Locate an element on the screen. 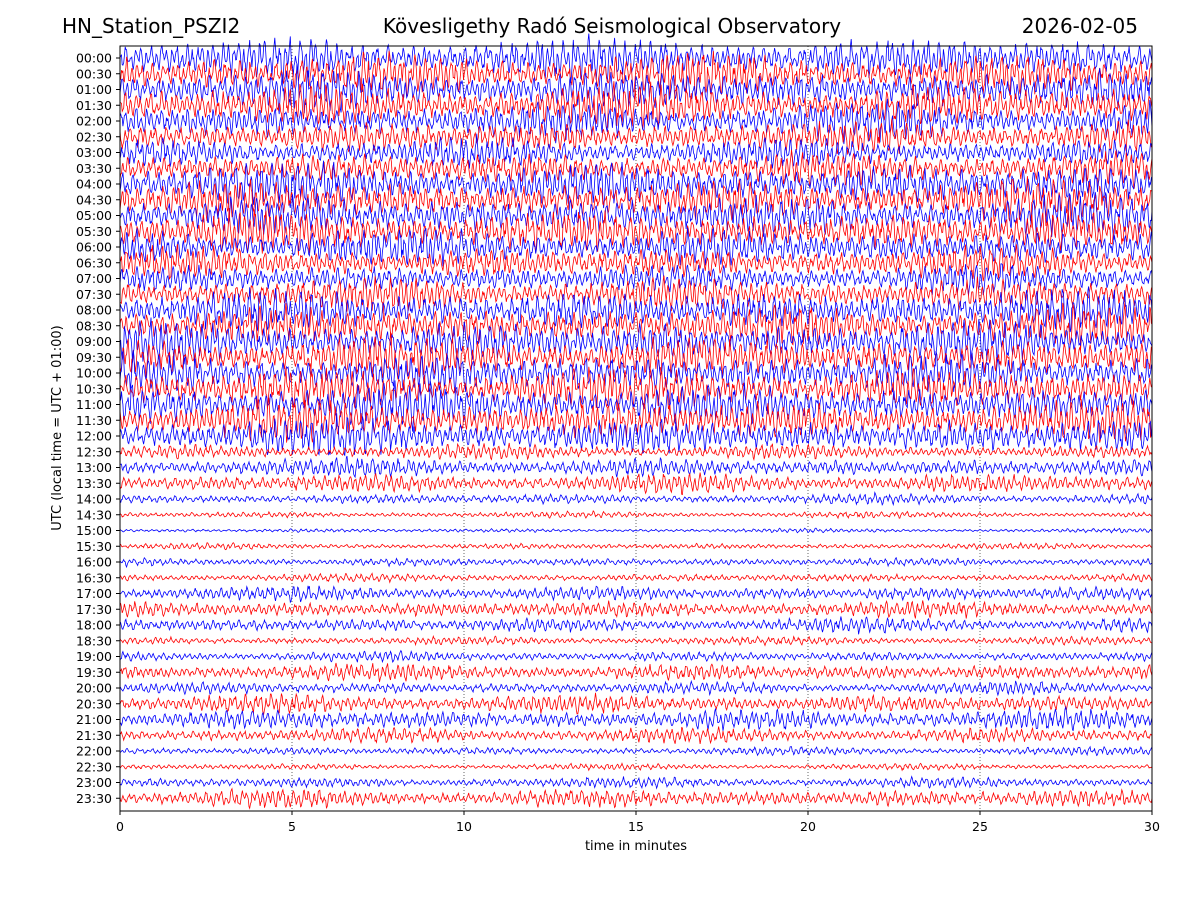  y-tick-label: 11:00 is located at coordinates (94, 404).